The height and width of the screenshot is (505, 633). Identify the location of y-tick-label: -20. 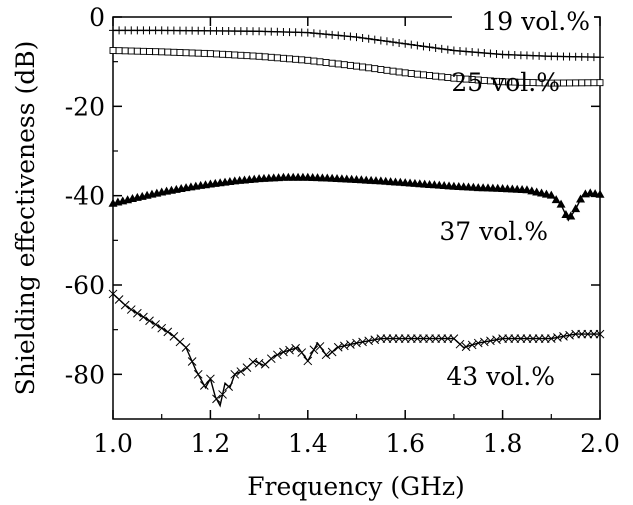
(85, 106).